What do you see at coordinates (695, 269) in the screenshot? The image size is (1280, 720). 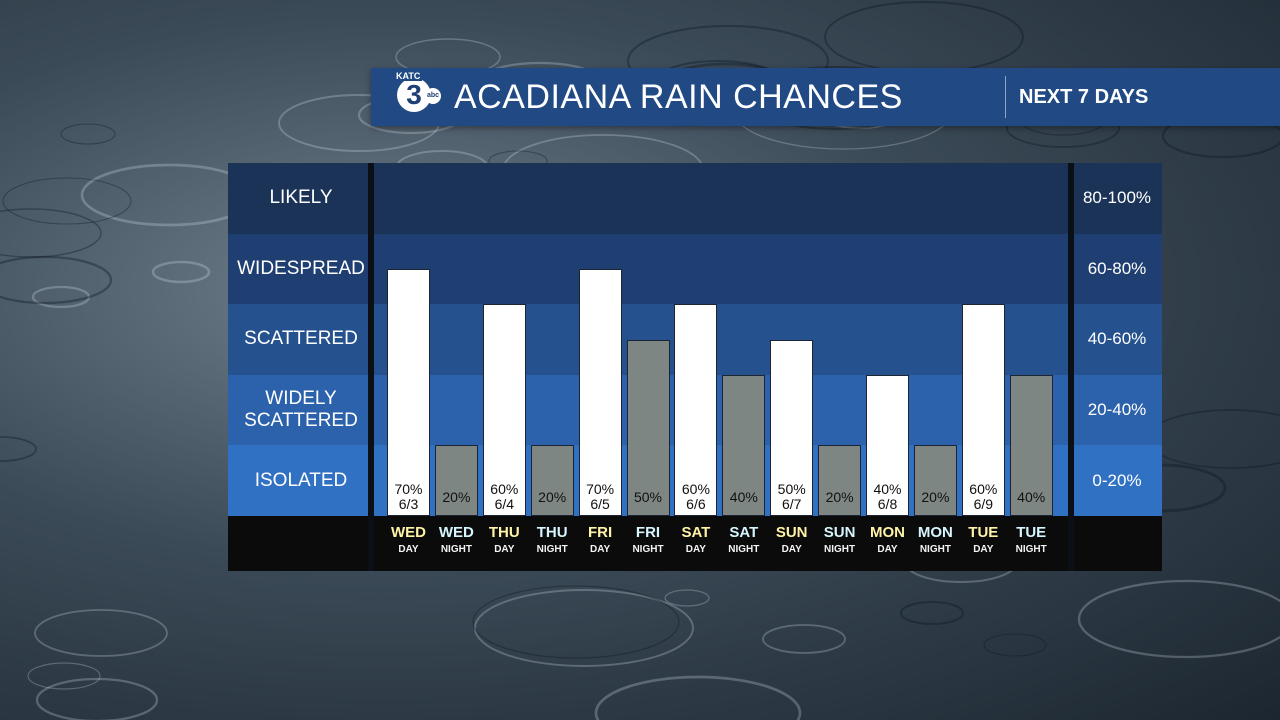 I see `band-widespread: WIDESPREAD 60-80%` at bounding box center [695, 269].